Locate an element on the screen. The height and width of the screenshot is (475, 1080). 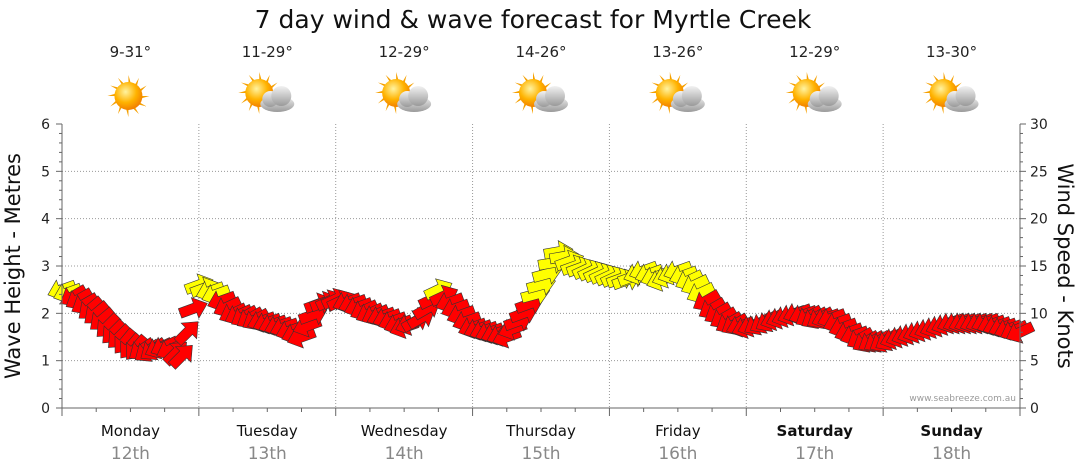
y-tick-label-left: 1 is located at coordinates (45, 362).